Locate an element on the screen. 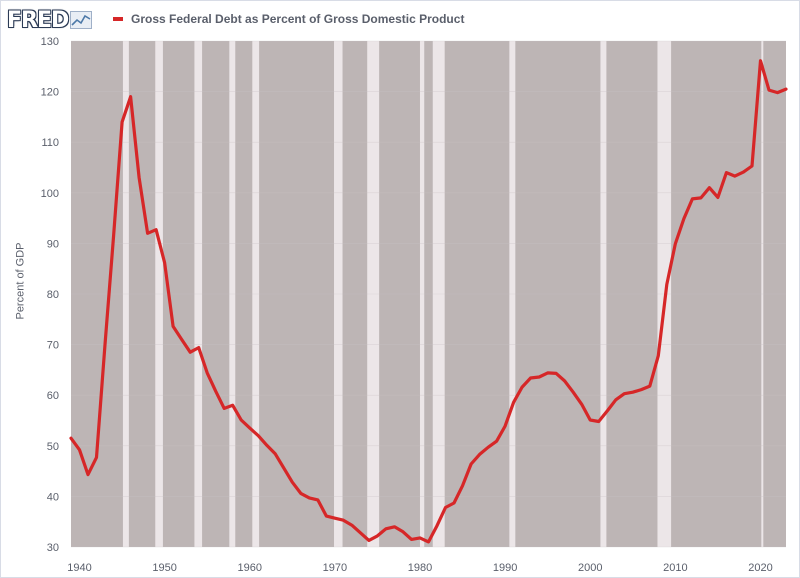  y-tick-label-30: 30 is located at coordinates (53, 548).